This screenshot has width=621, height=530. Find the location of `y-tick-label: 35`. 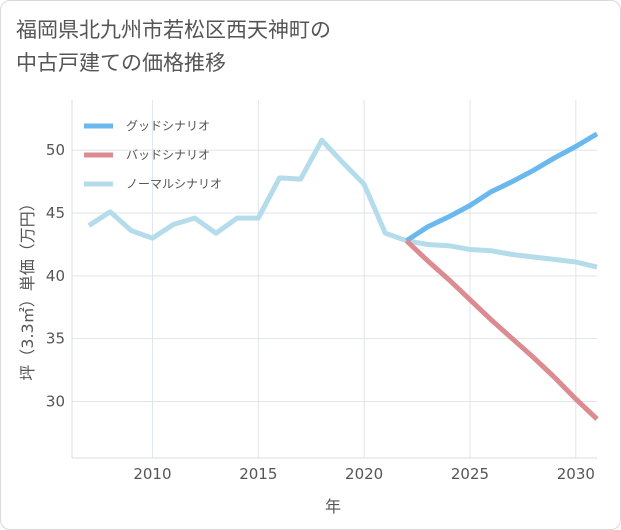

y-tick-label: 35 is located at coordinates (55, 339).